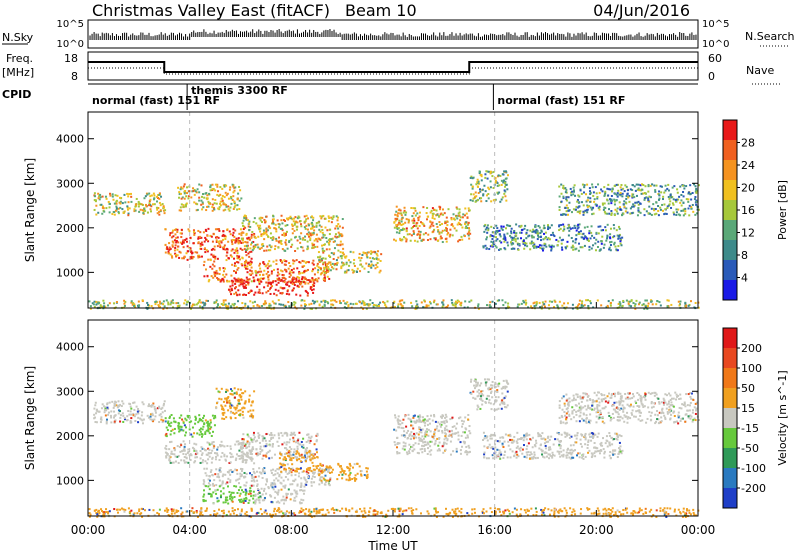 This screenshot has width=800, height=554. Describe the element at coordinates (74, 76) in the screenshot. I see `freq-tick-bottom: 8` at that location.